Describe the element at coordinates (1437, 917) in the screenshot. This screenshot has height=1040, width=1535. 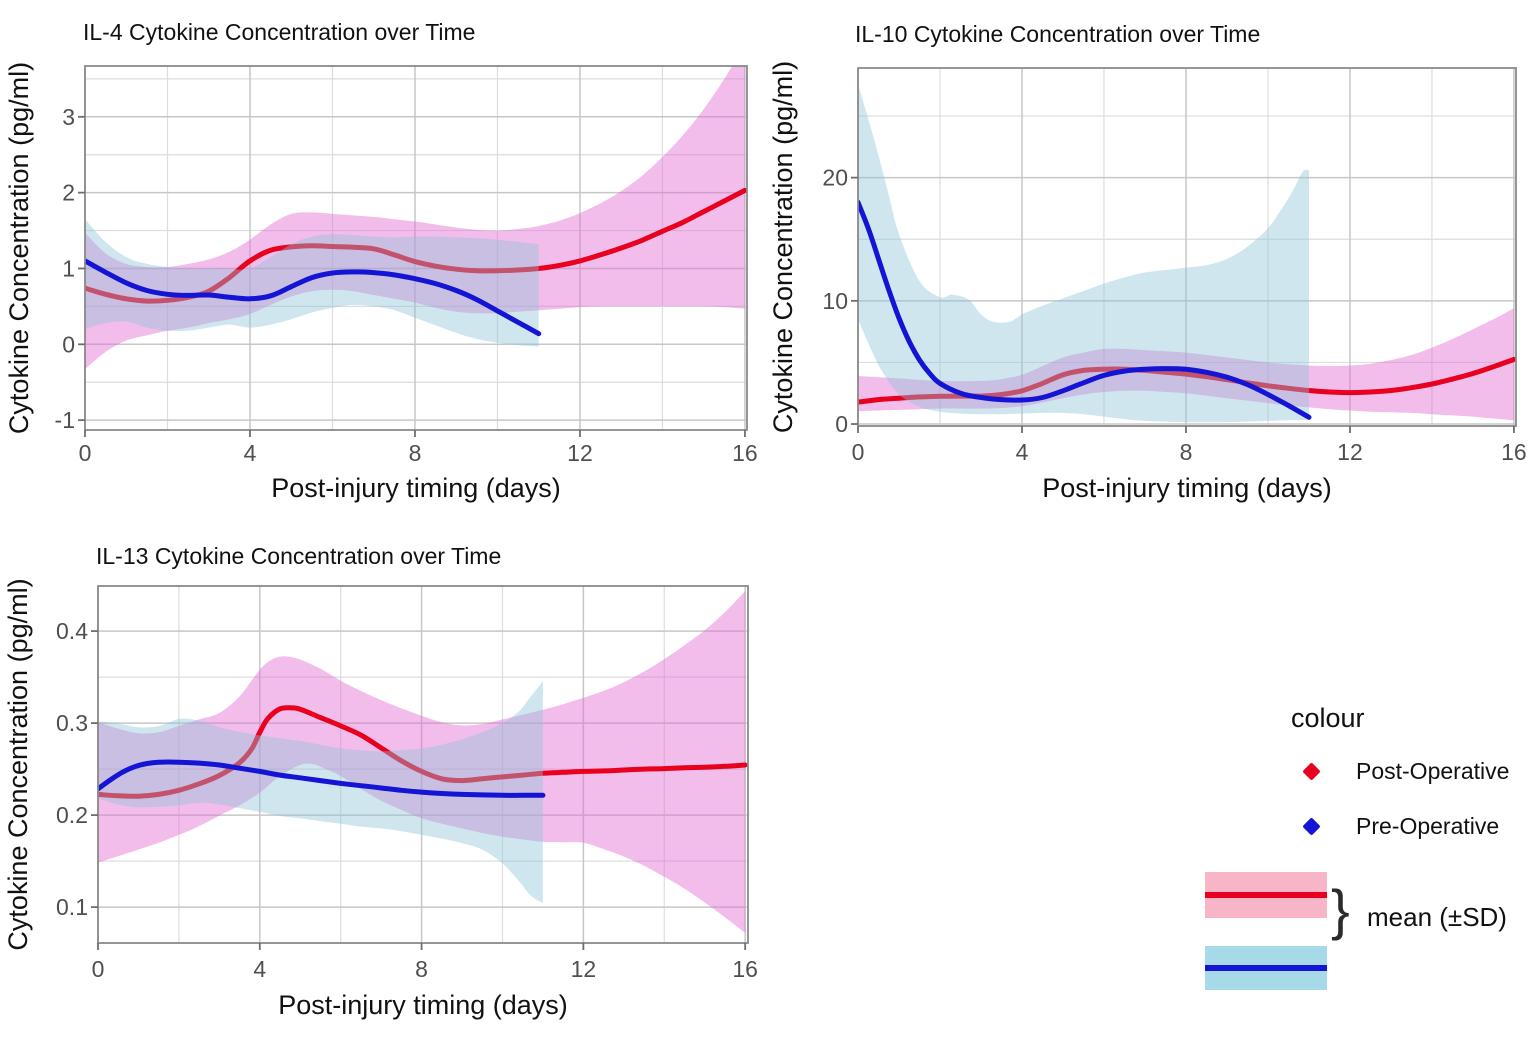
I see `mean-sd-label: mean (±SD)` at that location.